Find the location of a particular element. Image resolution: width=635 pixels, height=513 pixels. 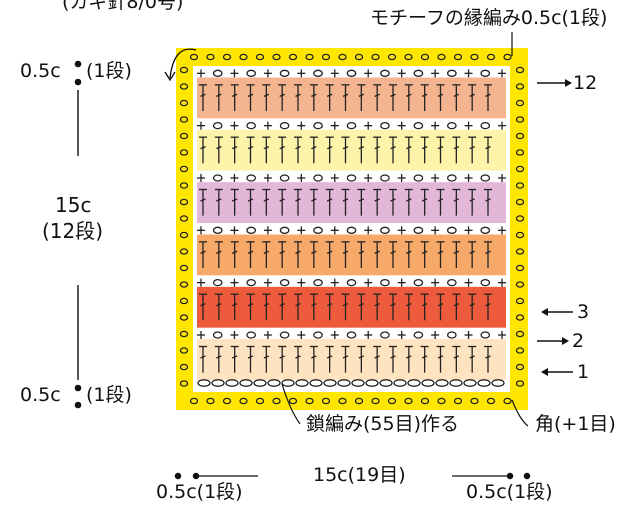

height-label: 15c is located at coordinates (73, 205).